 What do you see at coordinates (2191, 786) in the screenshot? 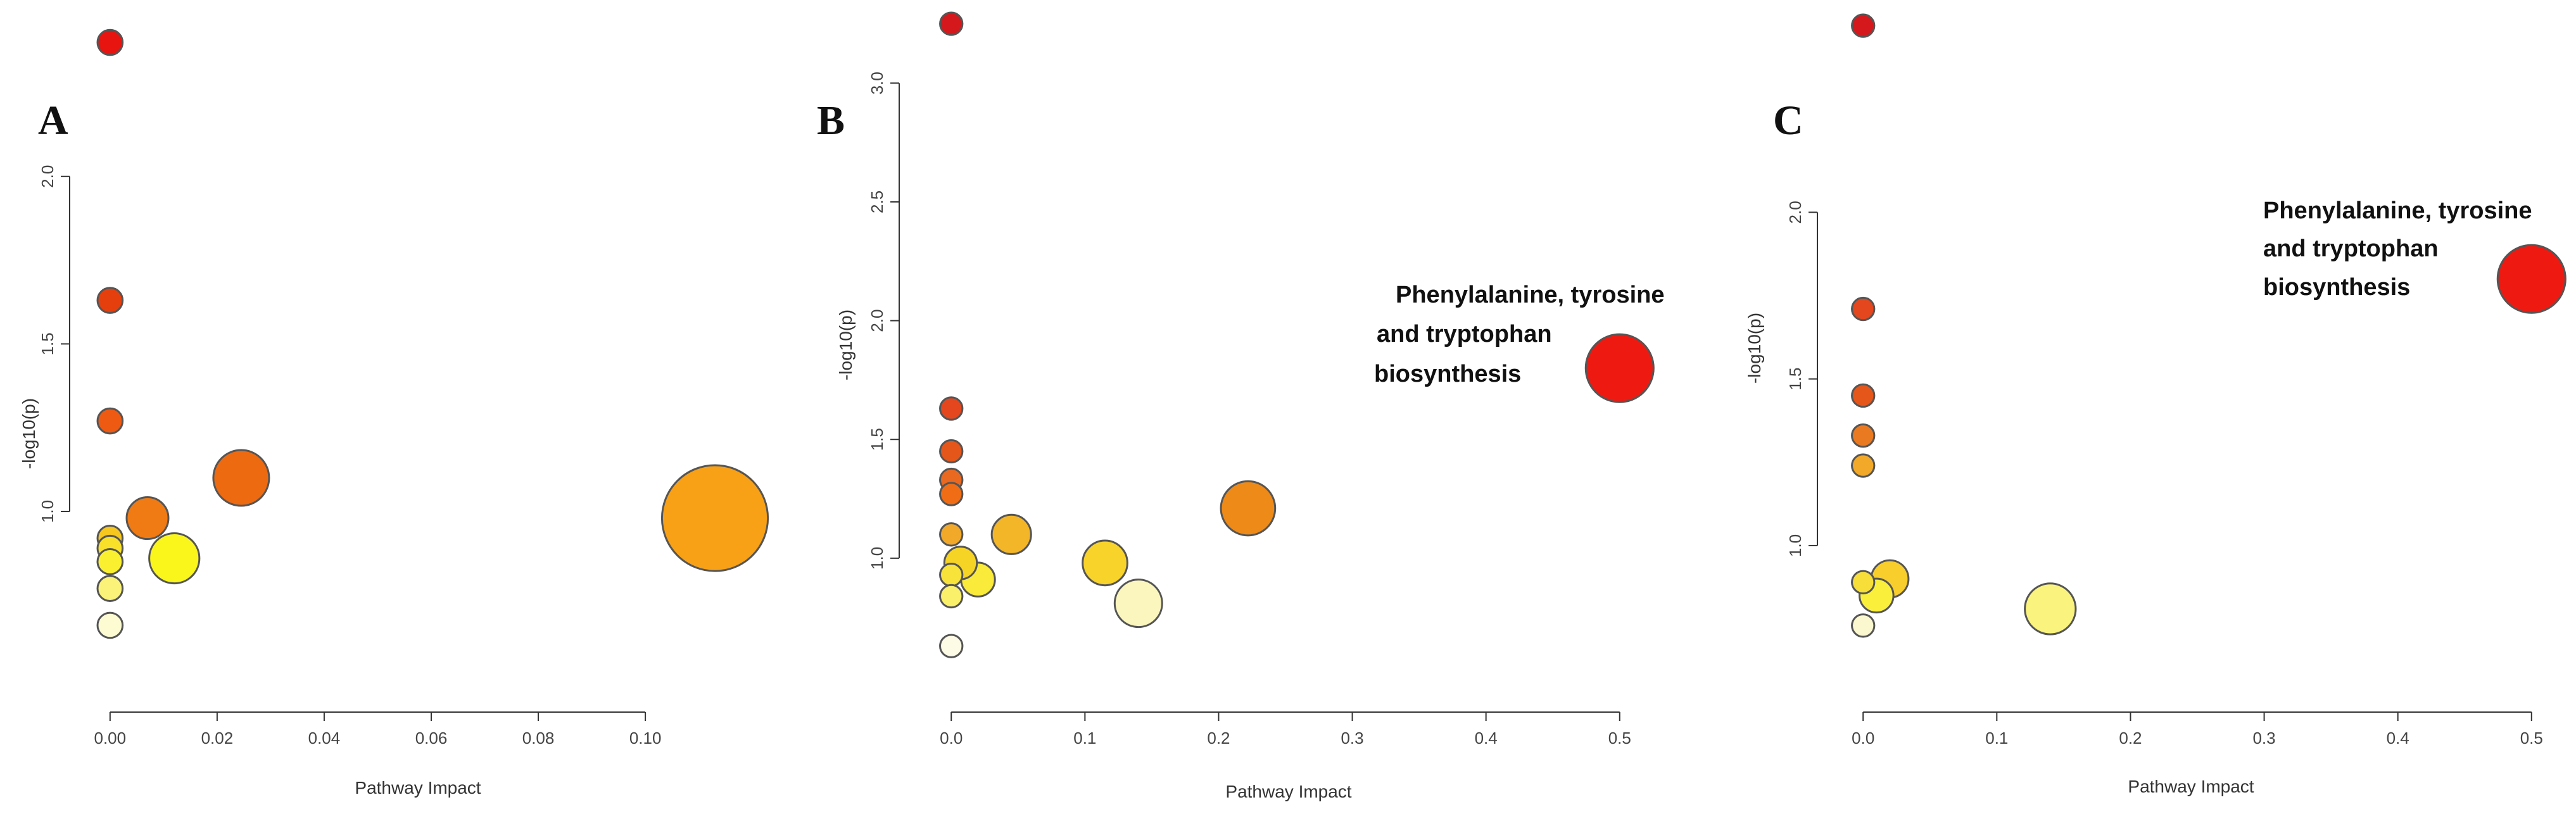
I see `panel-c-xlabel: Pathway Impact` at bounding box center [2191, 786].